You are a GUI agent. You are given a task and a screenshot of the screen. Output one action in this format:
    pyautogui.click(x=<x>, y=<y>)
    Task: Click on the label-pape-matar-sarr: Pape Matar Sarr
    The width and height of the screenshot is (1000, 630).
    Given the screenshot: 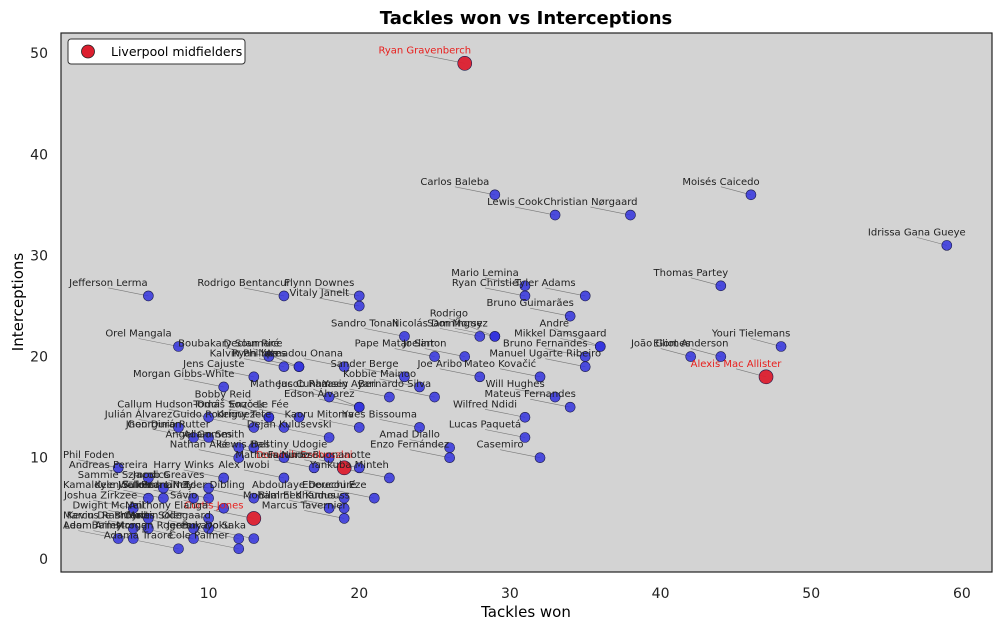 What is the action you would take?
    pyautogui.click(x=395, y=344)
    